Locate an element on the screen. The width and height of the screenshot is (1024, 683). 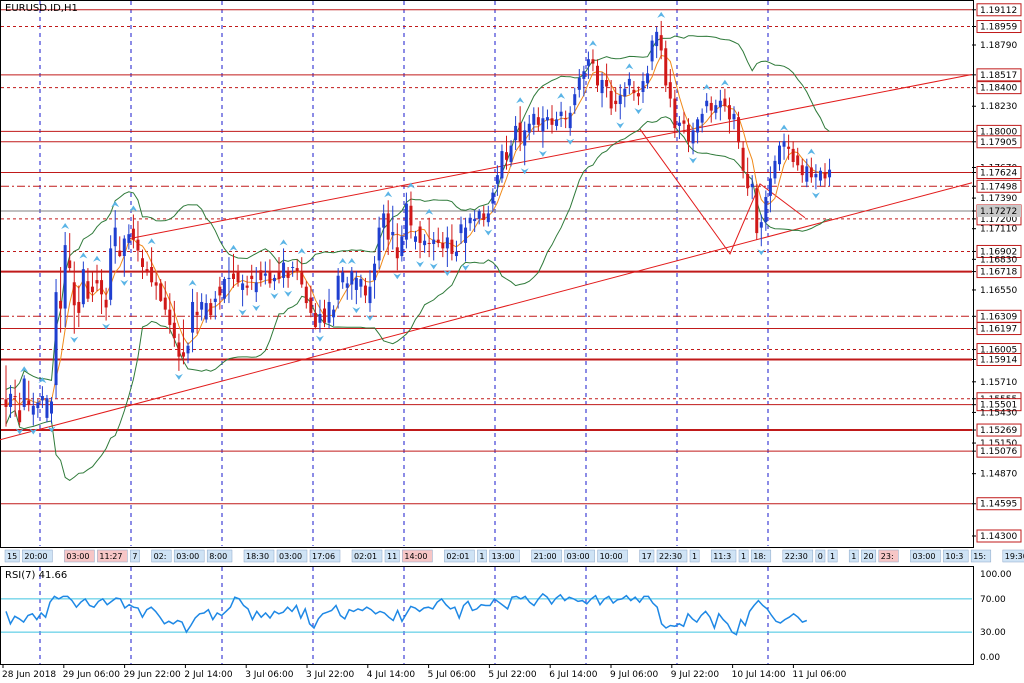
time-tick-label: 28 Jun 2018 is located at coordinates (29, 675).